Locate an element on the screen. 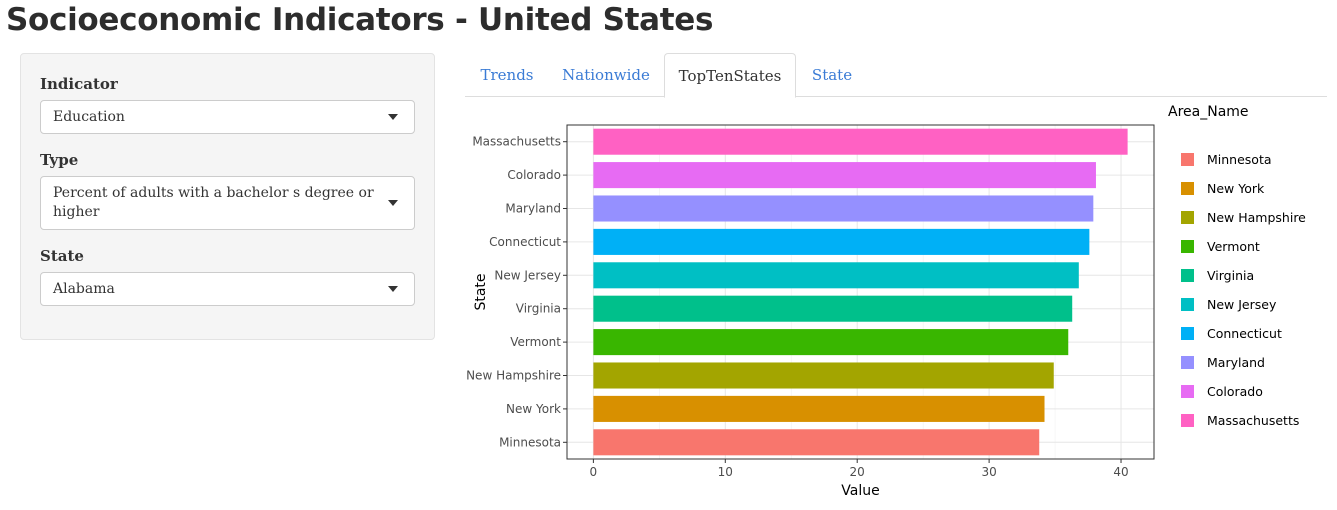 The height and width of the screenshot is (510, 1337). legend-label: Virginia is located at coordinates (1230, 275).